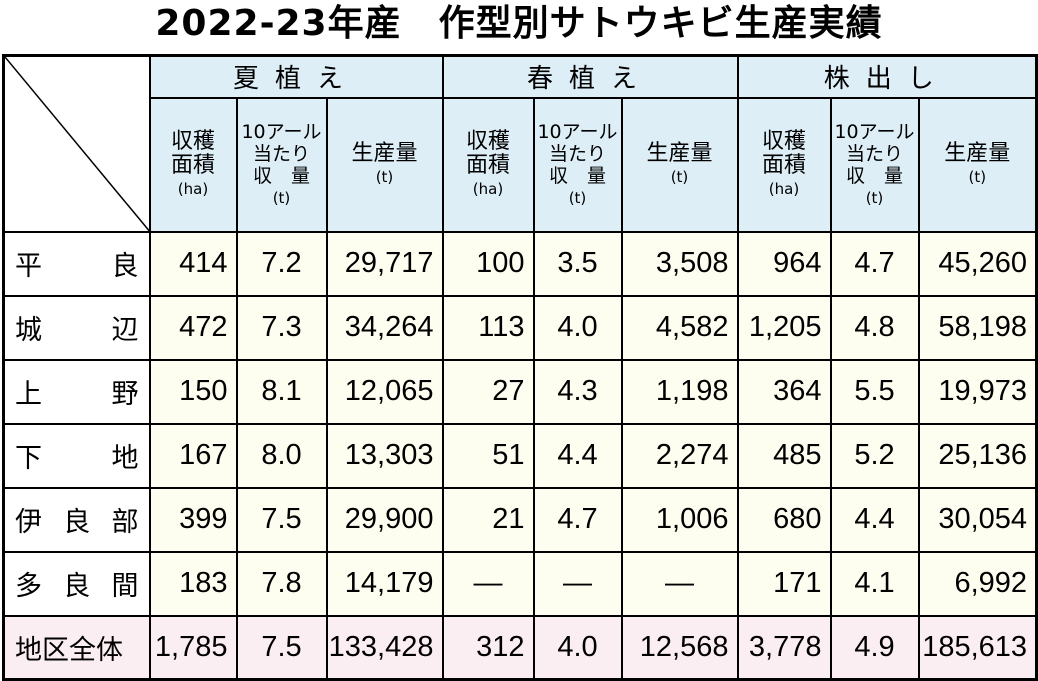 The height and width of the screenshot is (681, 1038). What do you see at coordinates (874, 391) in the screenshot?
I see `value-cell: 5.5` at bounding box center [874, 391].